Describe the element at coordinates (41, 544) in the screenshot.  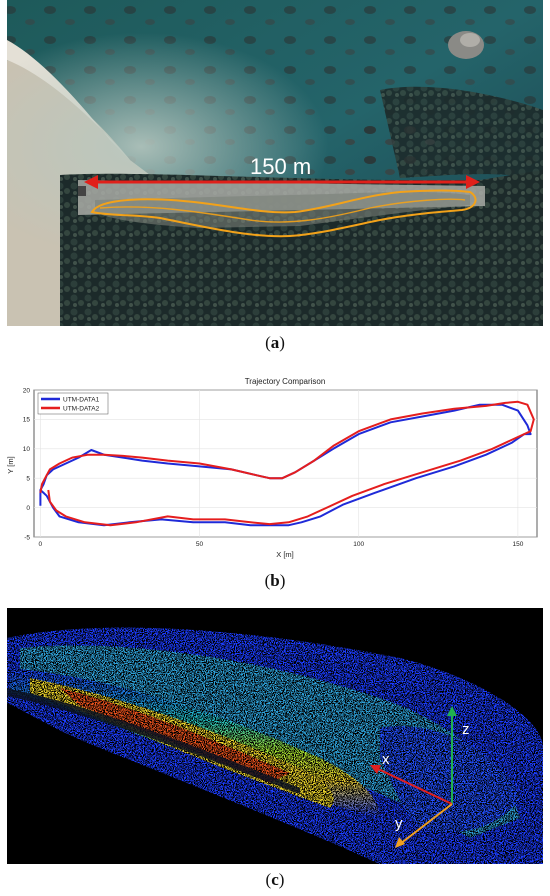
I see `x-tick-label: 0` at that location.